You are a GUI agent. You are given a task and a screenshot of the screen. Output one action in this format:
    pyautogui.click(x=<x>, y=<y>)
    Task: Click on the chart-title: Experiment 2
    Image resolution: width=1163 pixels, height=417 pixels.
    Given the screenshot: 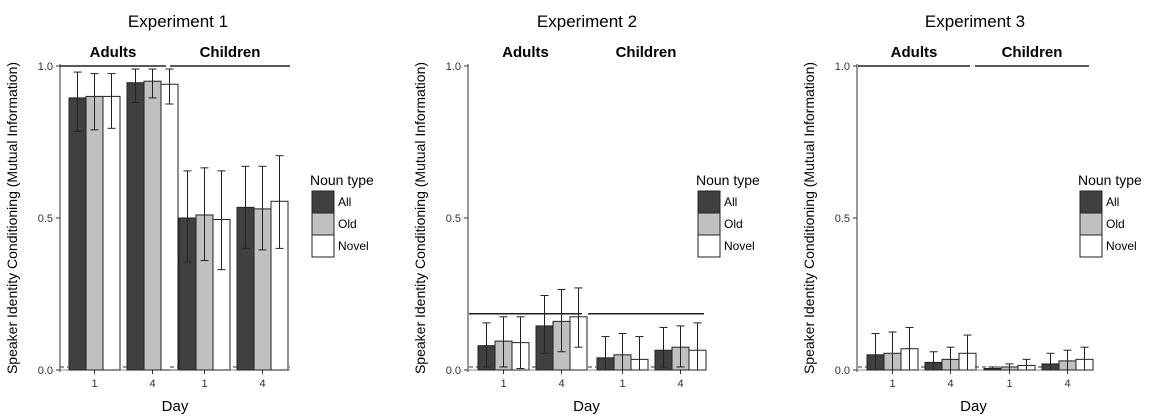 What is the action you would take?
    pyautogui.click(x=587, y=21)
    